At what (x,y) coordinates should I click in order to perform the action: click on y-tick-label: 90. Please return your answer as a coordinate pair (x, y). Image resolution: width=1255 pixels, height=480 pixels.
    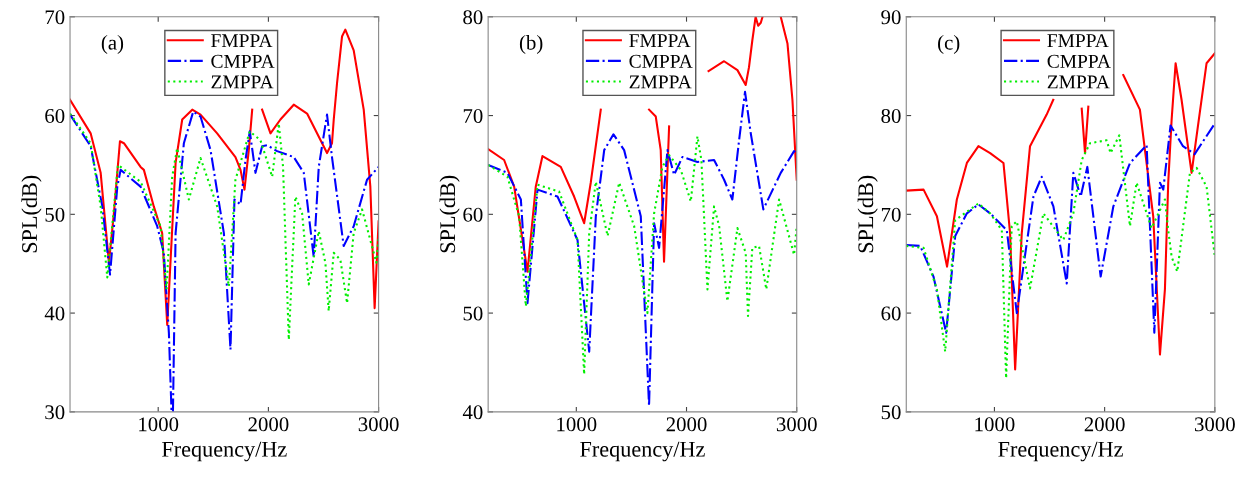
    Looking at the image, I should click on (891, 17).